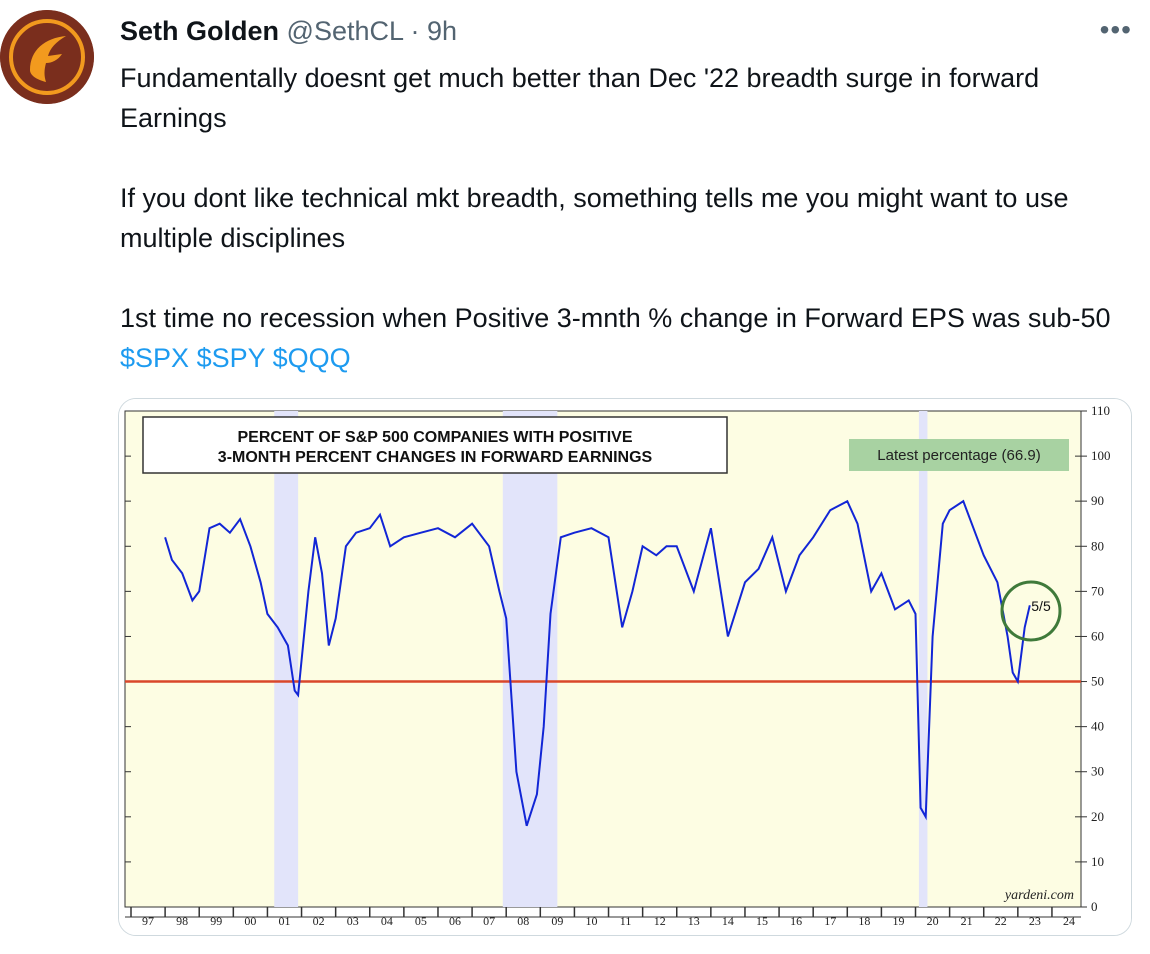  Describe the element at coordinates (1097, 726) in the screenshot. I see `ytick-label-40: 40` at that location.